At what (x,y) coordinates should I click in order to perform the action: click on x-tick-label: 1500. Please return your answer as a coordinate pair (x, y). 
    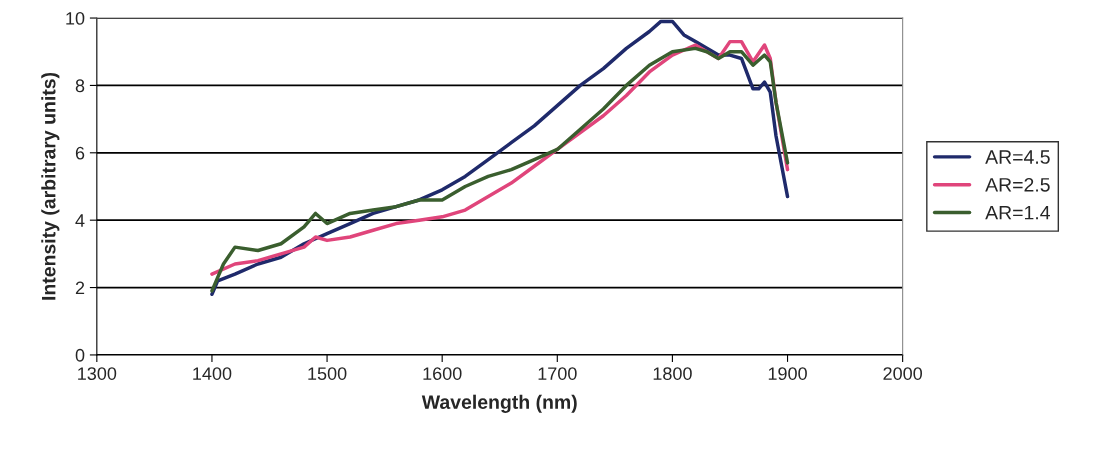
    Looking at the image, I should click on (327, 373).